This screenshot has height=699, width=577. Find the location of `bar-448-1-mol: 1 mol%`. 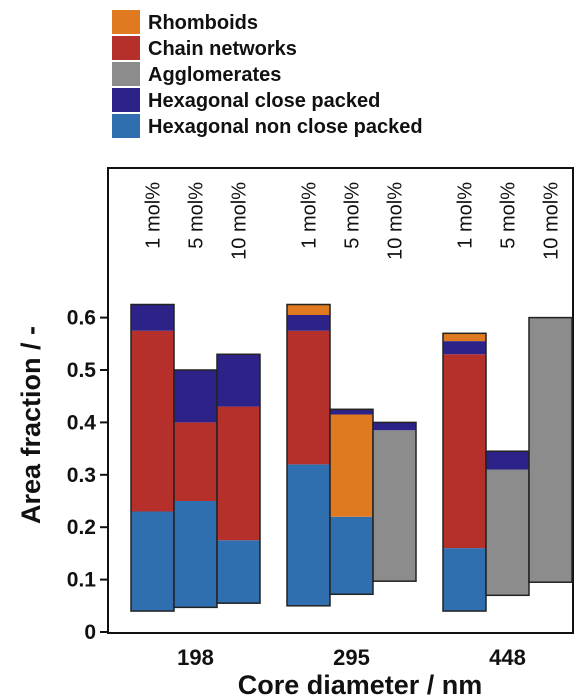

bar-448-1-mol: 1 mol% is located at coordinates (464, 397).